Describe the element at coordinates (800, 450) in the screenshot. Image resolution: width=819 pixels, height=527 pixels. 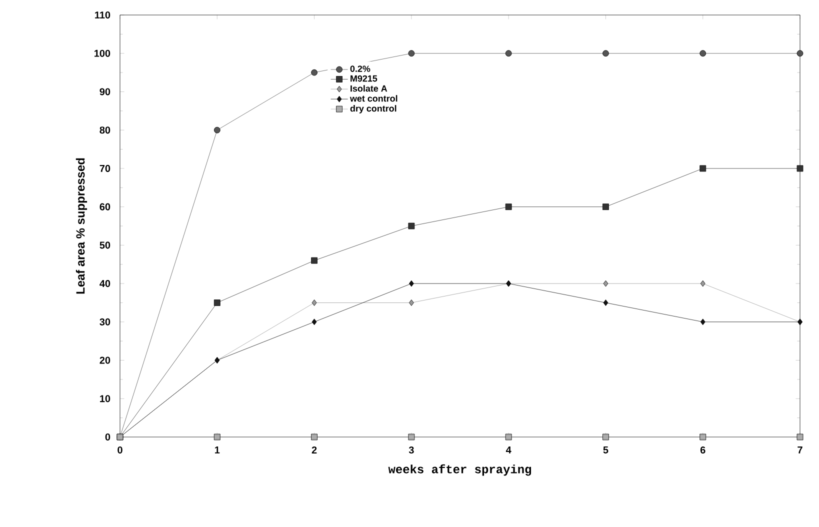
I see `x-tick-label: 7` at that location.